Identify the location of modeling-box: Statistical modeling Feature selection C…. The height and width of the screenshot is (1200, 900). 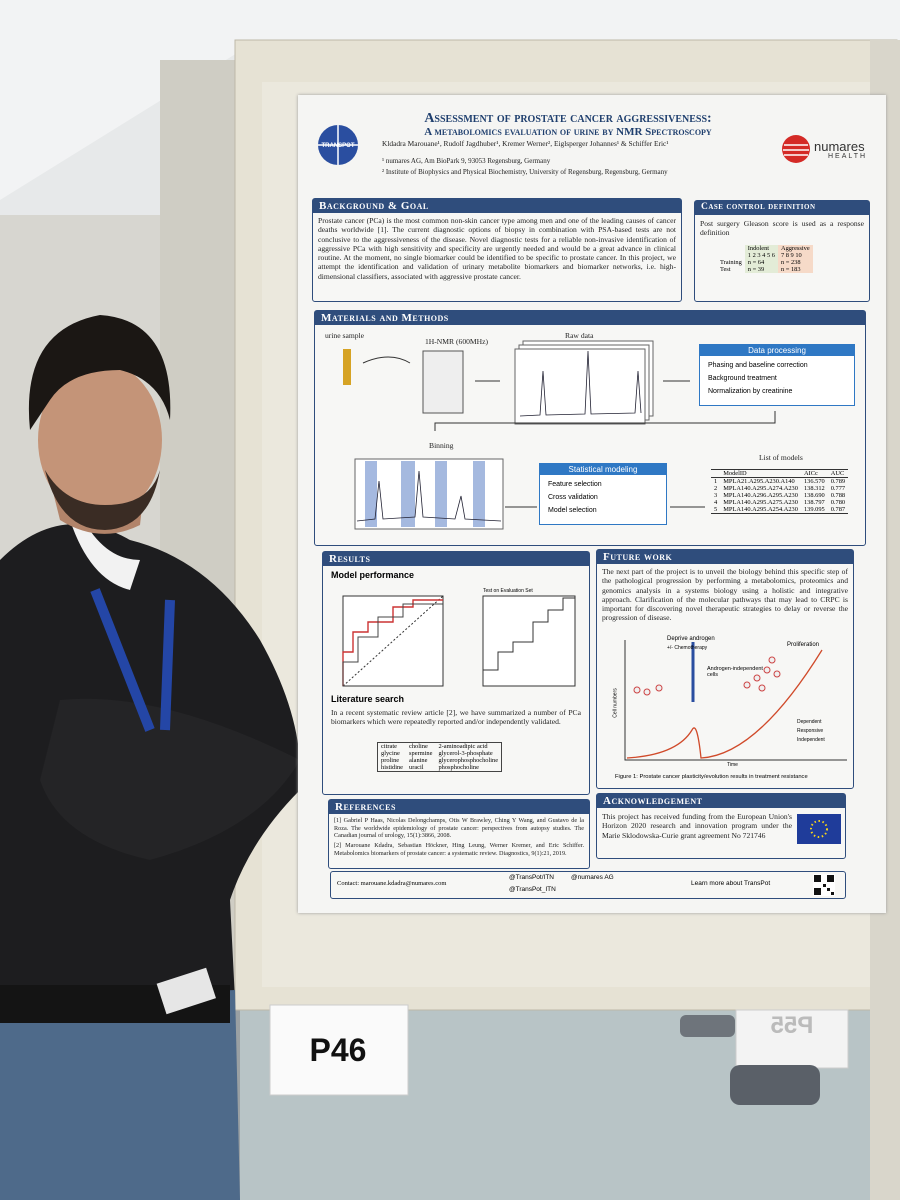
(603, 494).